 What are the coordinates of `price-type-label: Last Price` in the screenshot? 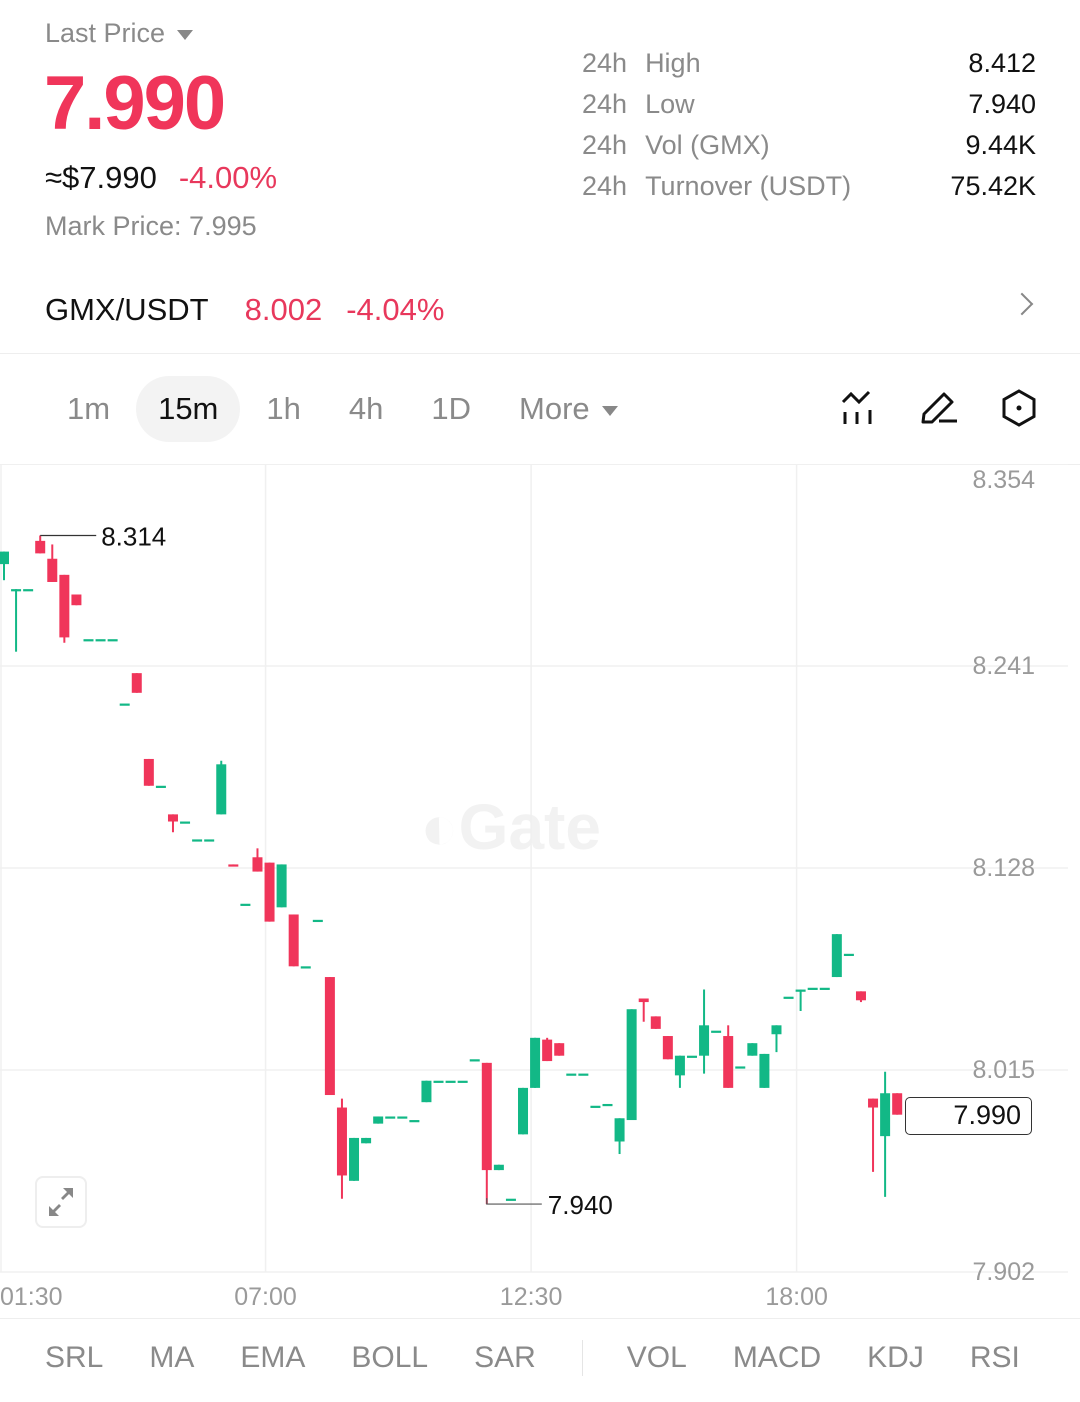 It's located at (105, 33).